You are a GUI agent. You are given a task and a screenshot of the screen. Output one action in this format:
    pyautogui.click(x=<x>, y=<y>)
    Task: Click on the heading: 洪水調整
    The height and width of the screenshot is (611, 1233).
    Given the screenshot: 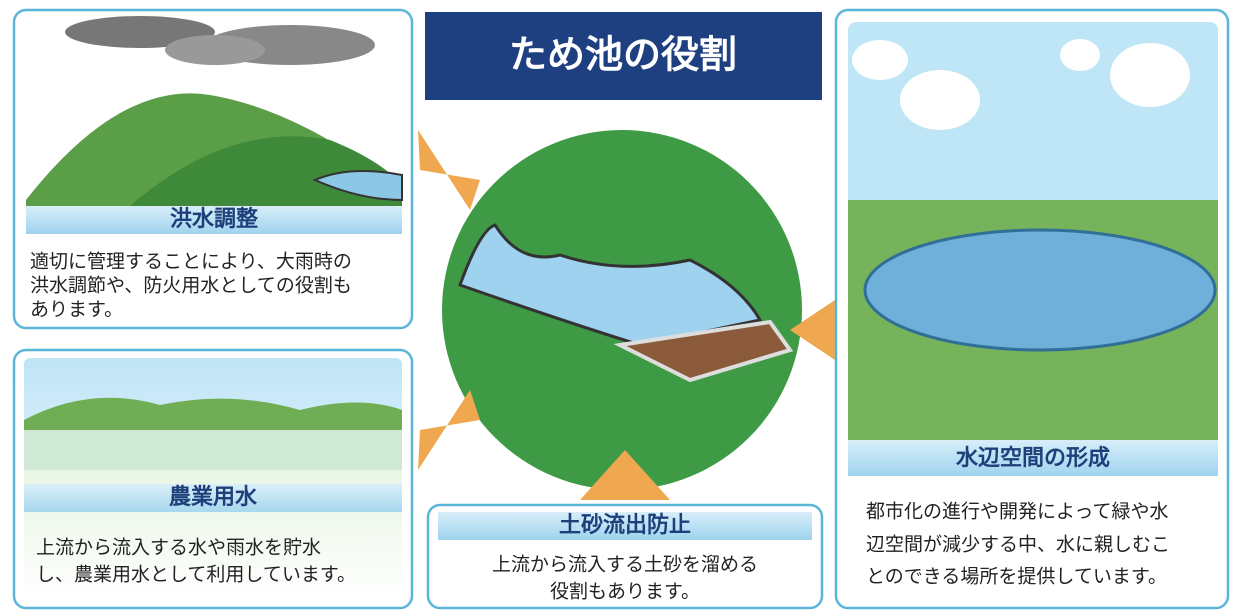 What is the action you would take?
    pyautogui.click(x=214, y=219)
    